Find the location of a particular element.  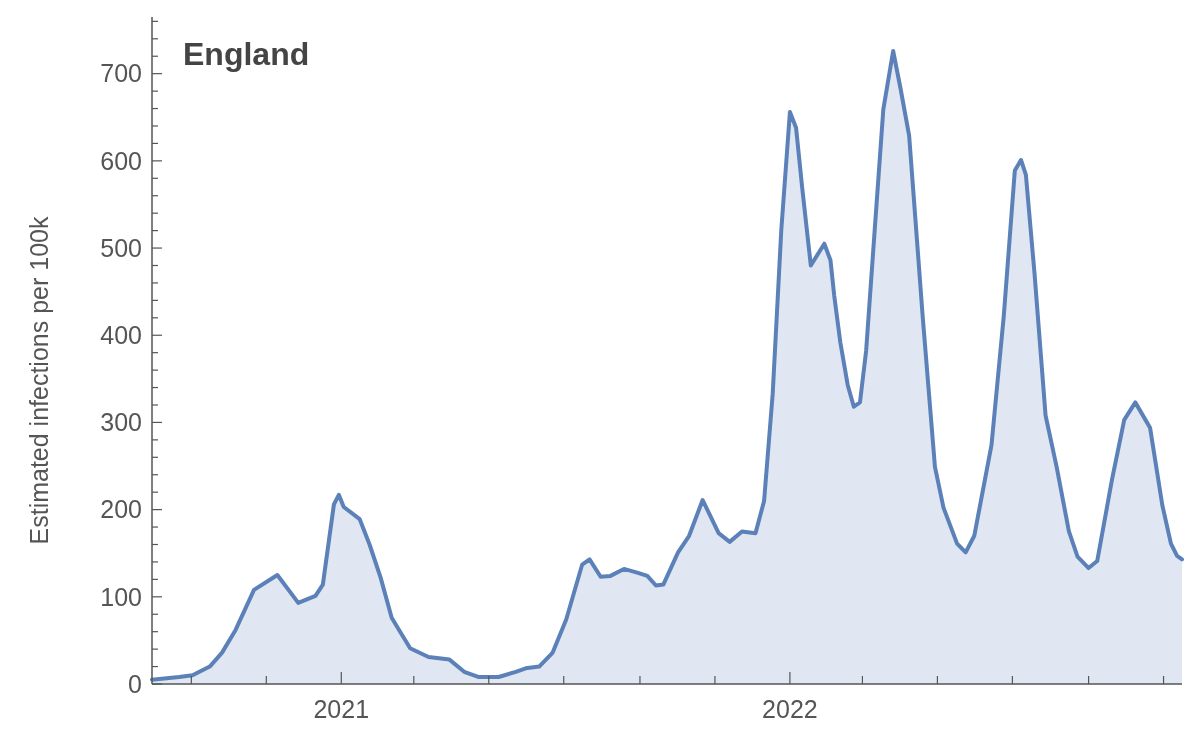

y-tick-label: 300 is located at coordinates (121, 422).